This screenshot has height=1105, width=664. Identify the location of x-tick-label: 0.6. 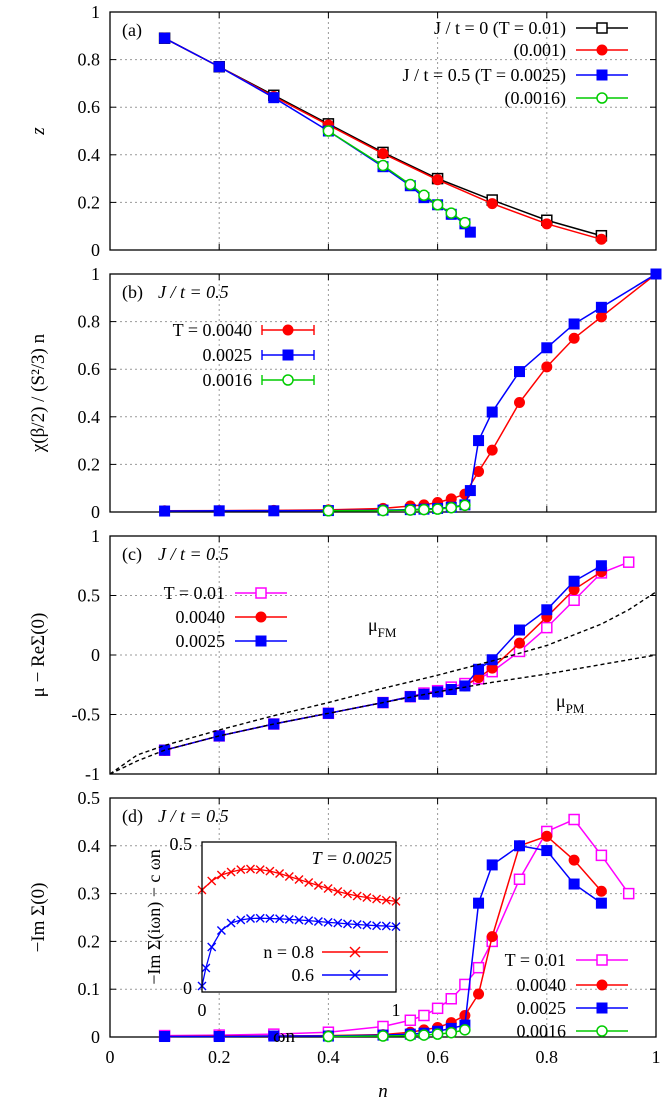
(437, 1057).